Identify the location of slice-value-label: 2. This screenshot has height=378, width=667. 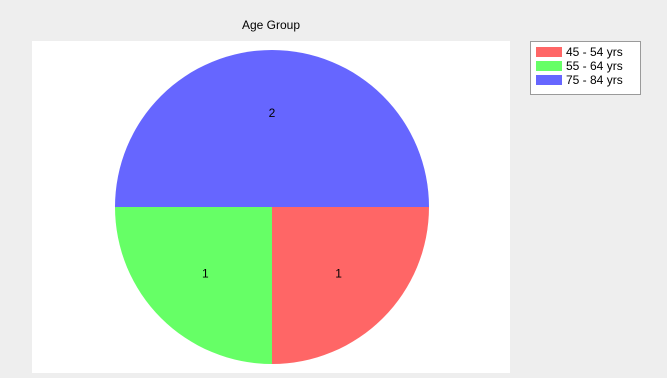
(272, 113).